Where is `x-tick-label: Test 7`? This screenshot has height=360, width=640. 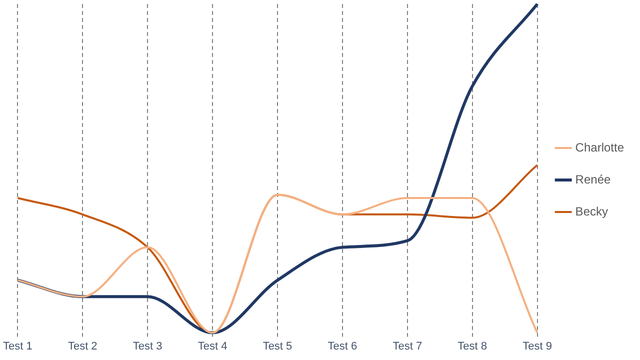 x-tick-label: Test 7 is located at coordinates (407, 346).